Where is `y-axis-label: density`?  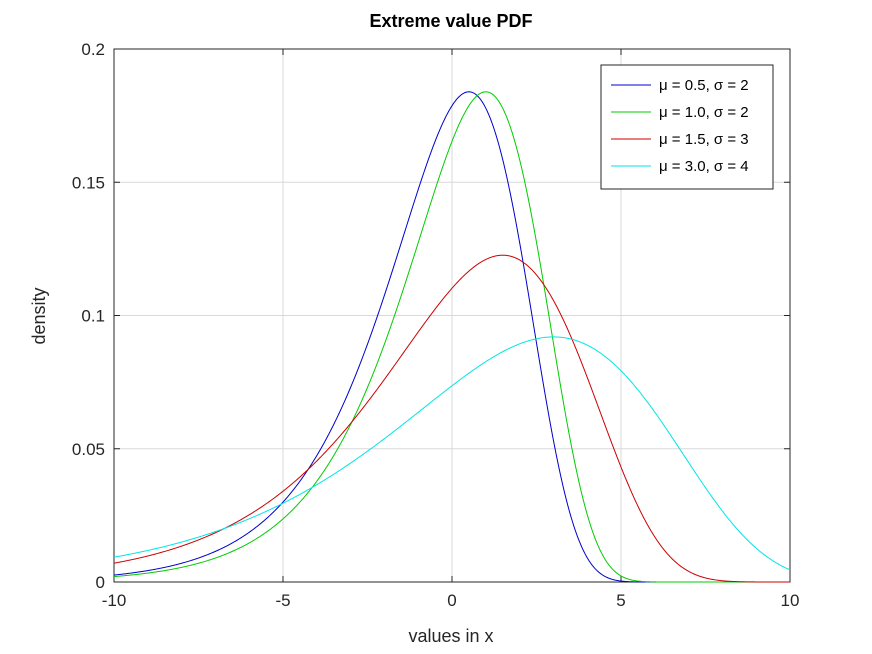 y-axis-label: density is located at coordinates (39, 315).